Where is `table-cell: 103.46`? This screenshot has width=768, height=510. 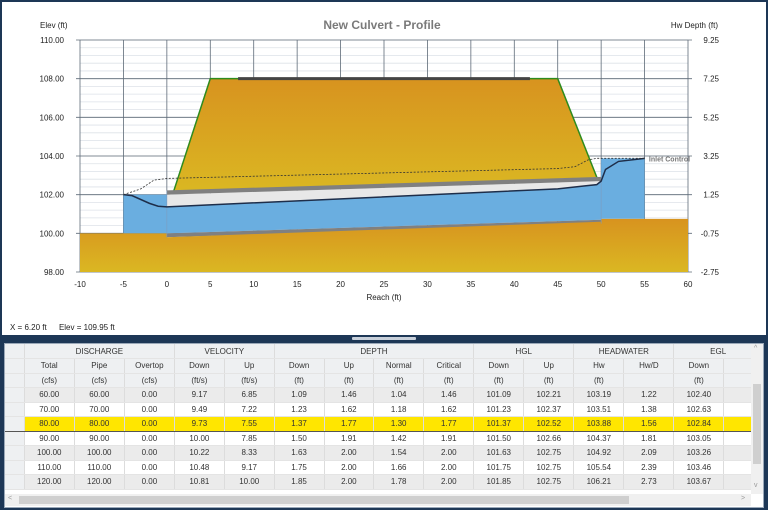
table-cell: 103.46 is located at coordinates (699, 467).